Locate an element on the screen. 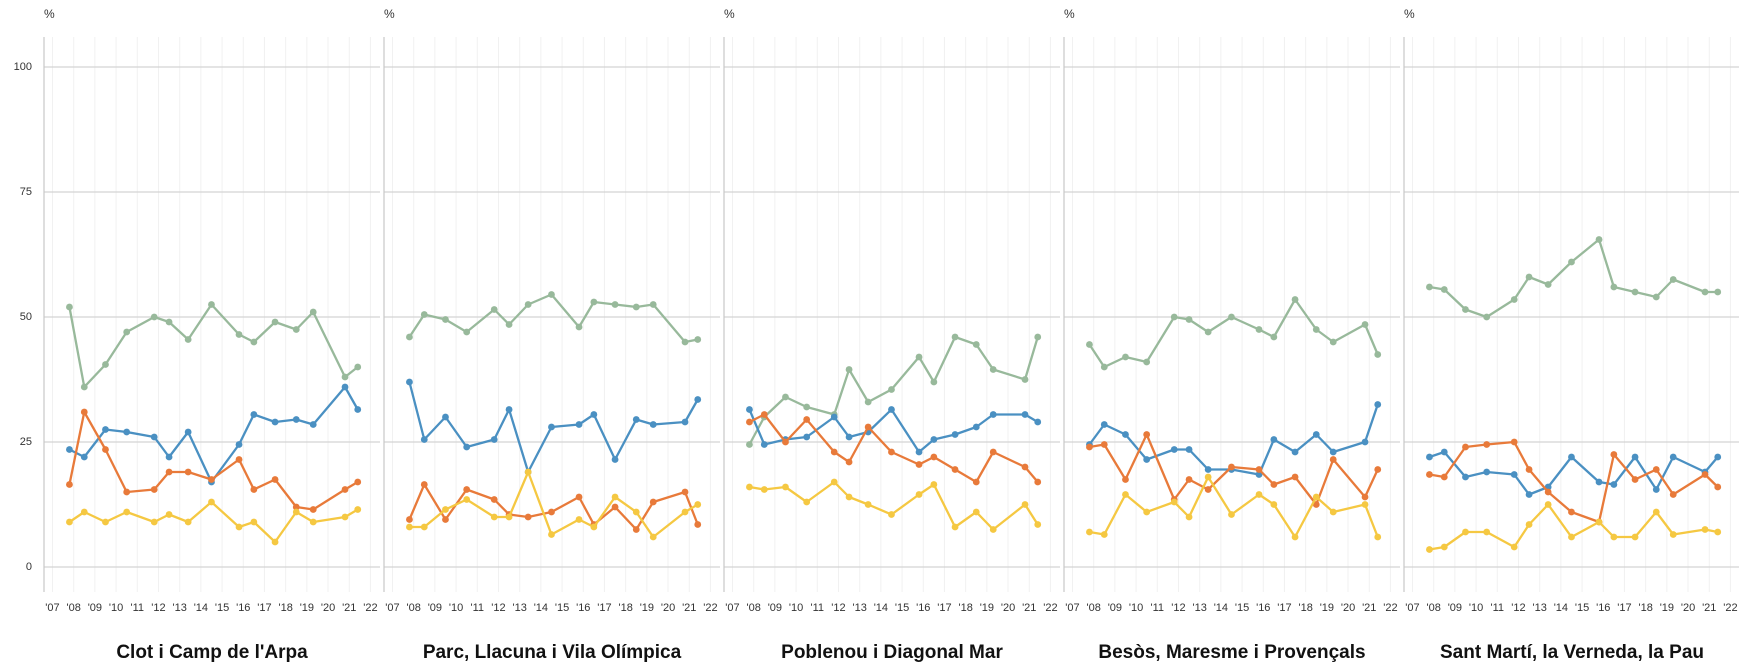  x-tick-label: '09 is located at coordinates (95, 608).